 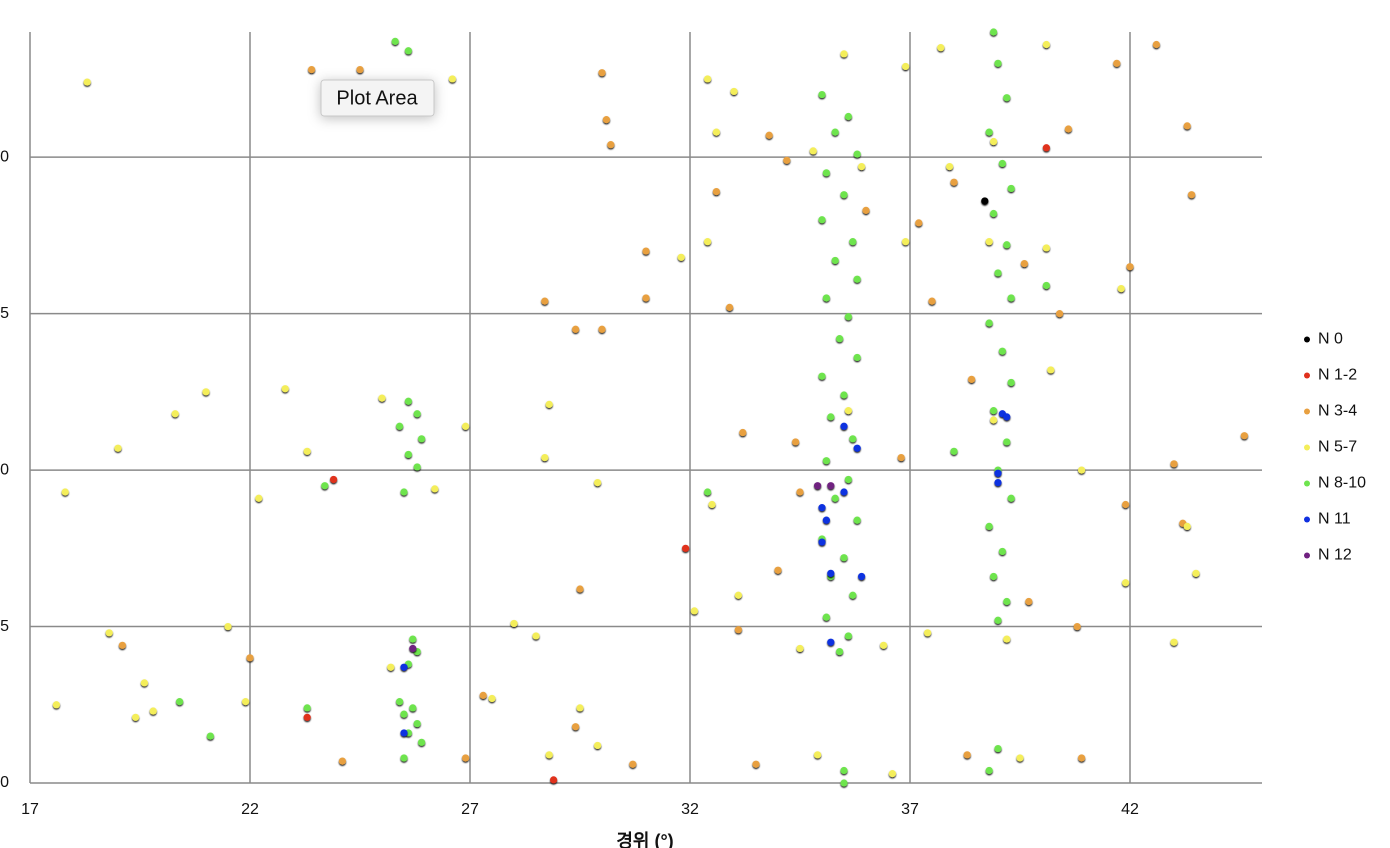 What do you see at coordinates (4, 156) in the screenshot?
I see `y-tick-label: 20` at bounding box center [4, 156].